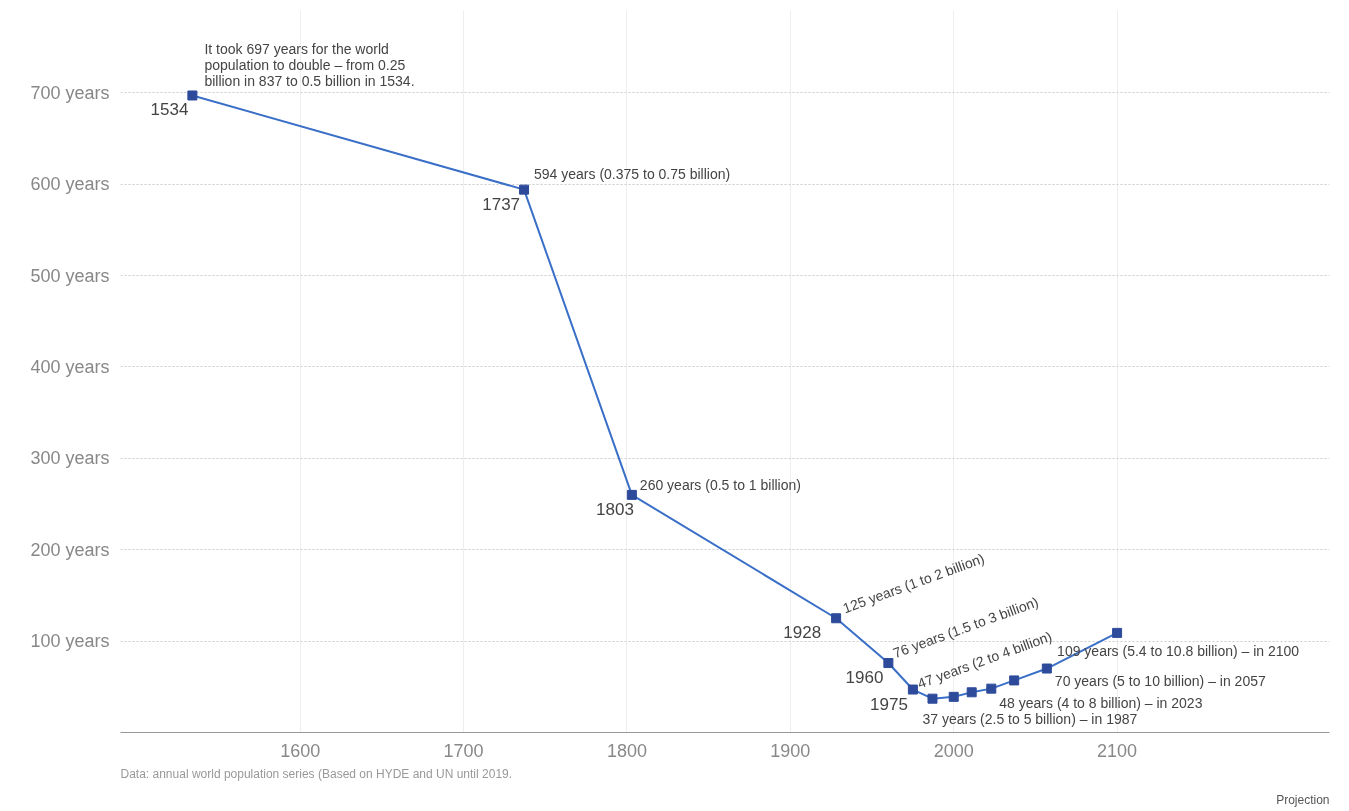  I want to click on text: Projection, so click(1303, 799).